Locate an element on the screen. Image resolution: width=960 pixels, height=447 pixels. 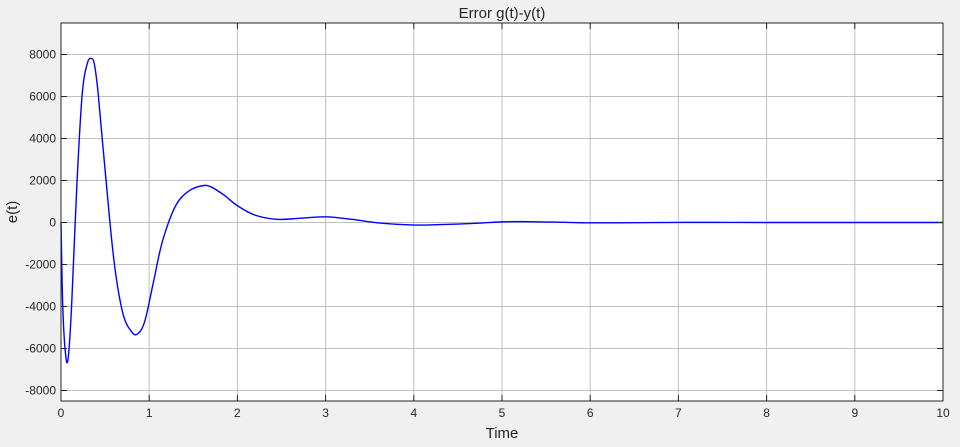
x-tick-label: 8 is located at coordinates (766, 413).